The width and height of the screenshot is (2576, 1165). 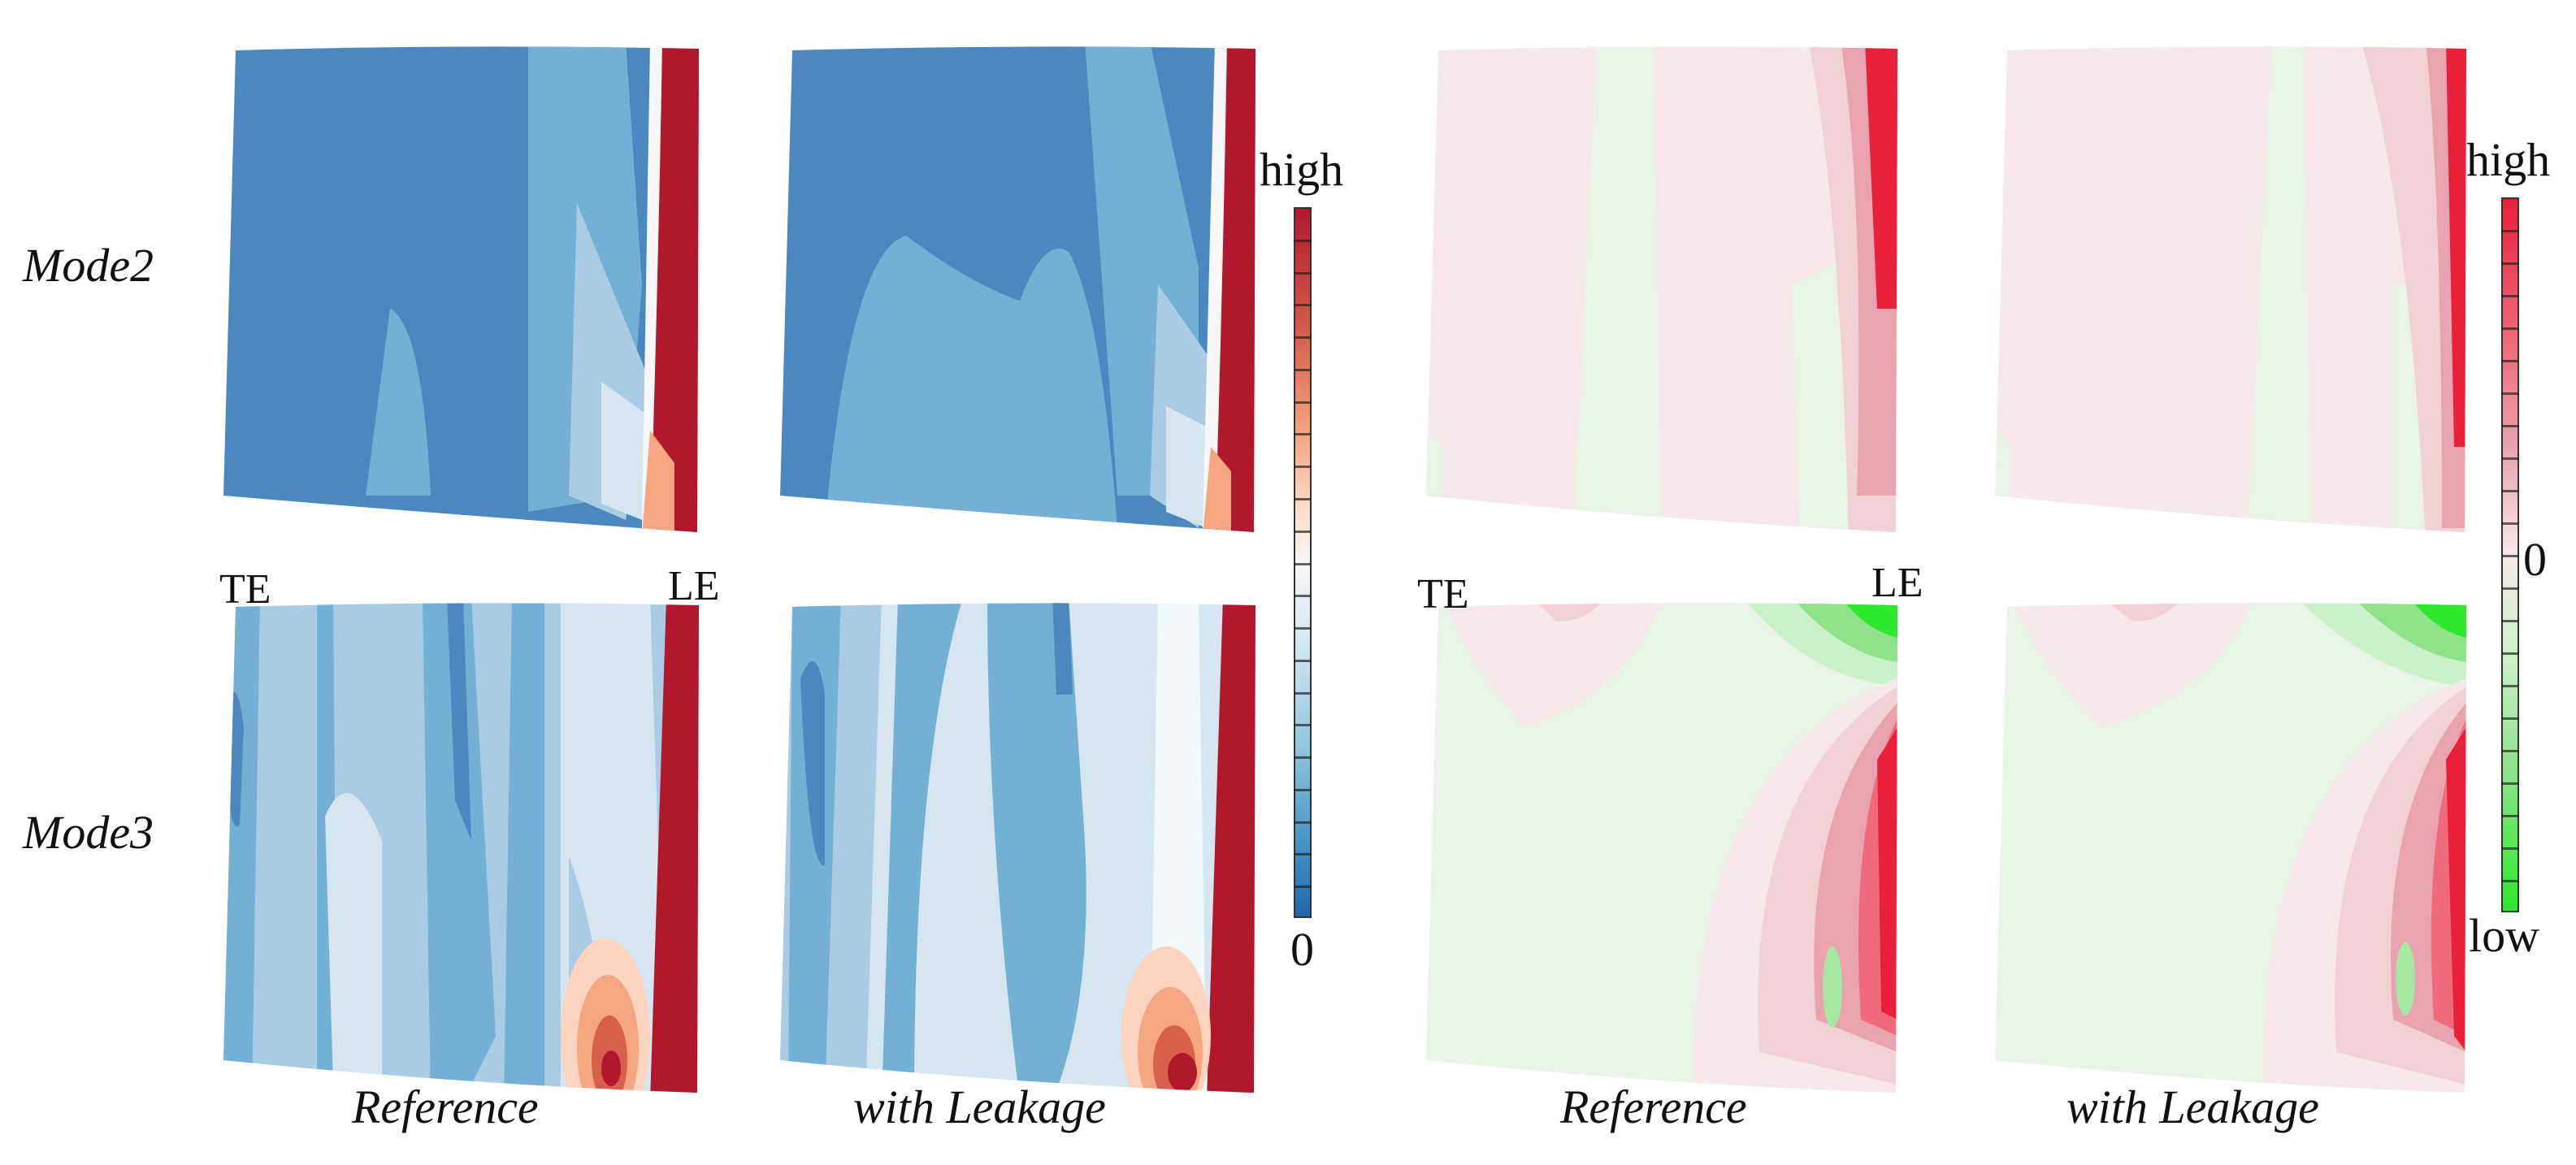 What do you see at coordinates (2230, 849) in the screenshot?
I see `panel-mode3-leakage-green` at bounding box center [2230, 849].